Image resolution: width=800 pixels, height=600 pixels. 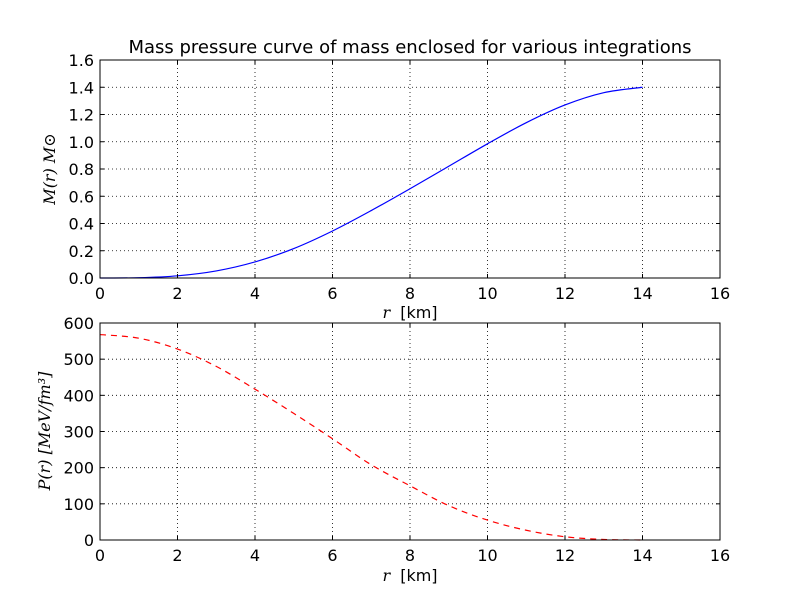 I want to click on mass-y-axis-label: M(r) M⊙, so click(x=49, y=169).